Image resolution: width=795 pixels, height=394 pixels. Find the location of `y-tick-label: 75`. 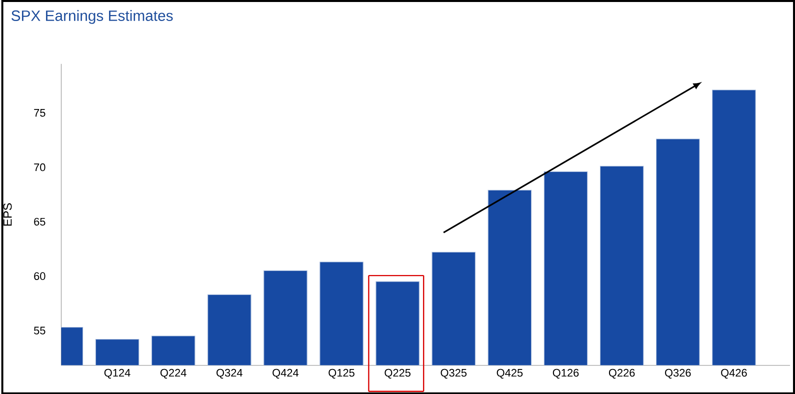

y-tick-label: 75 is located at coordinates (40, 112).